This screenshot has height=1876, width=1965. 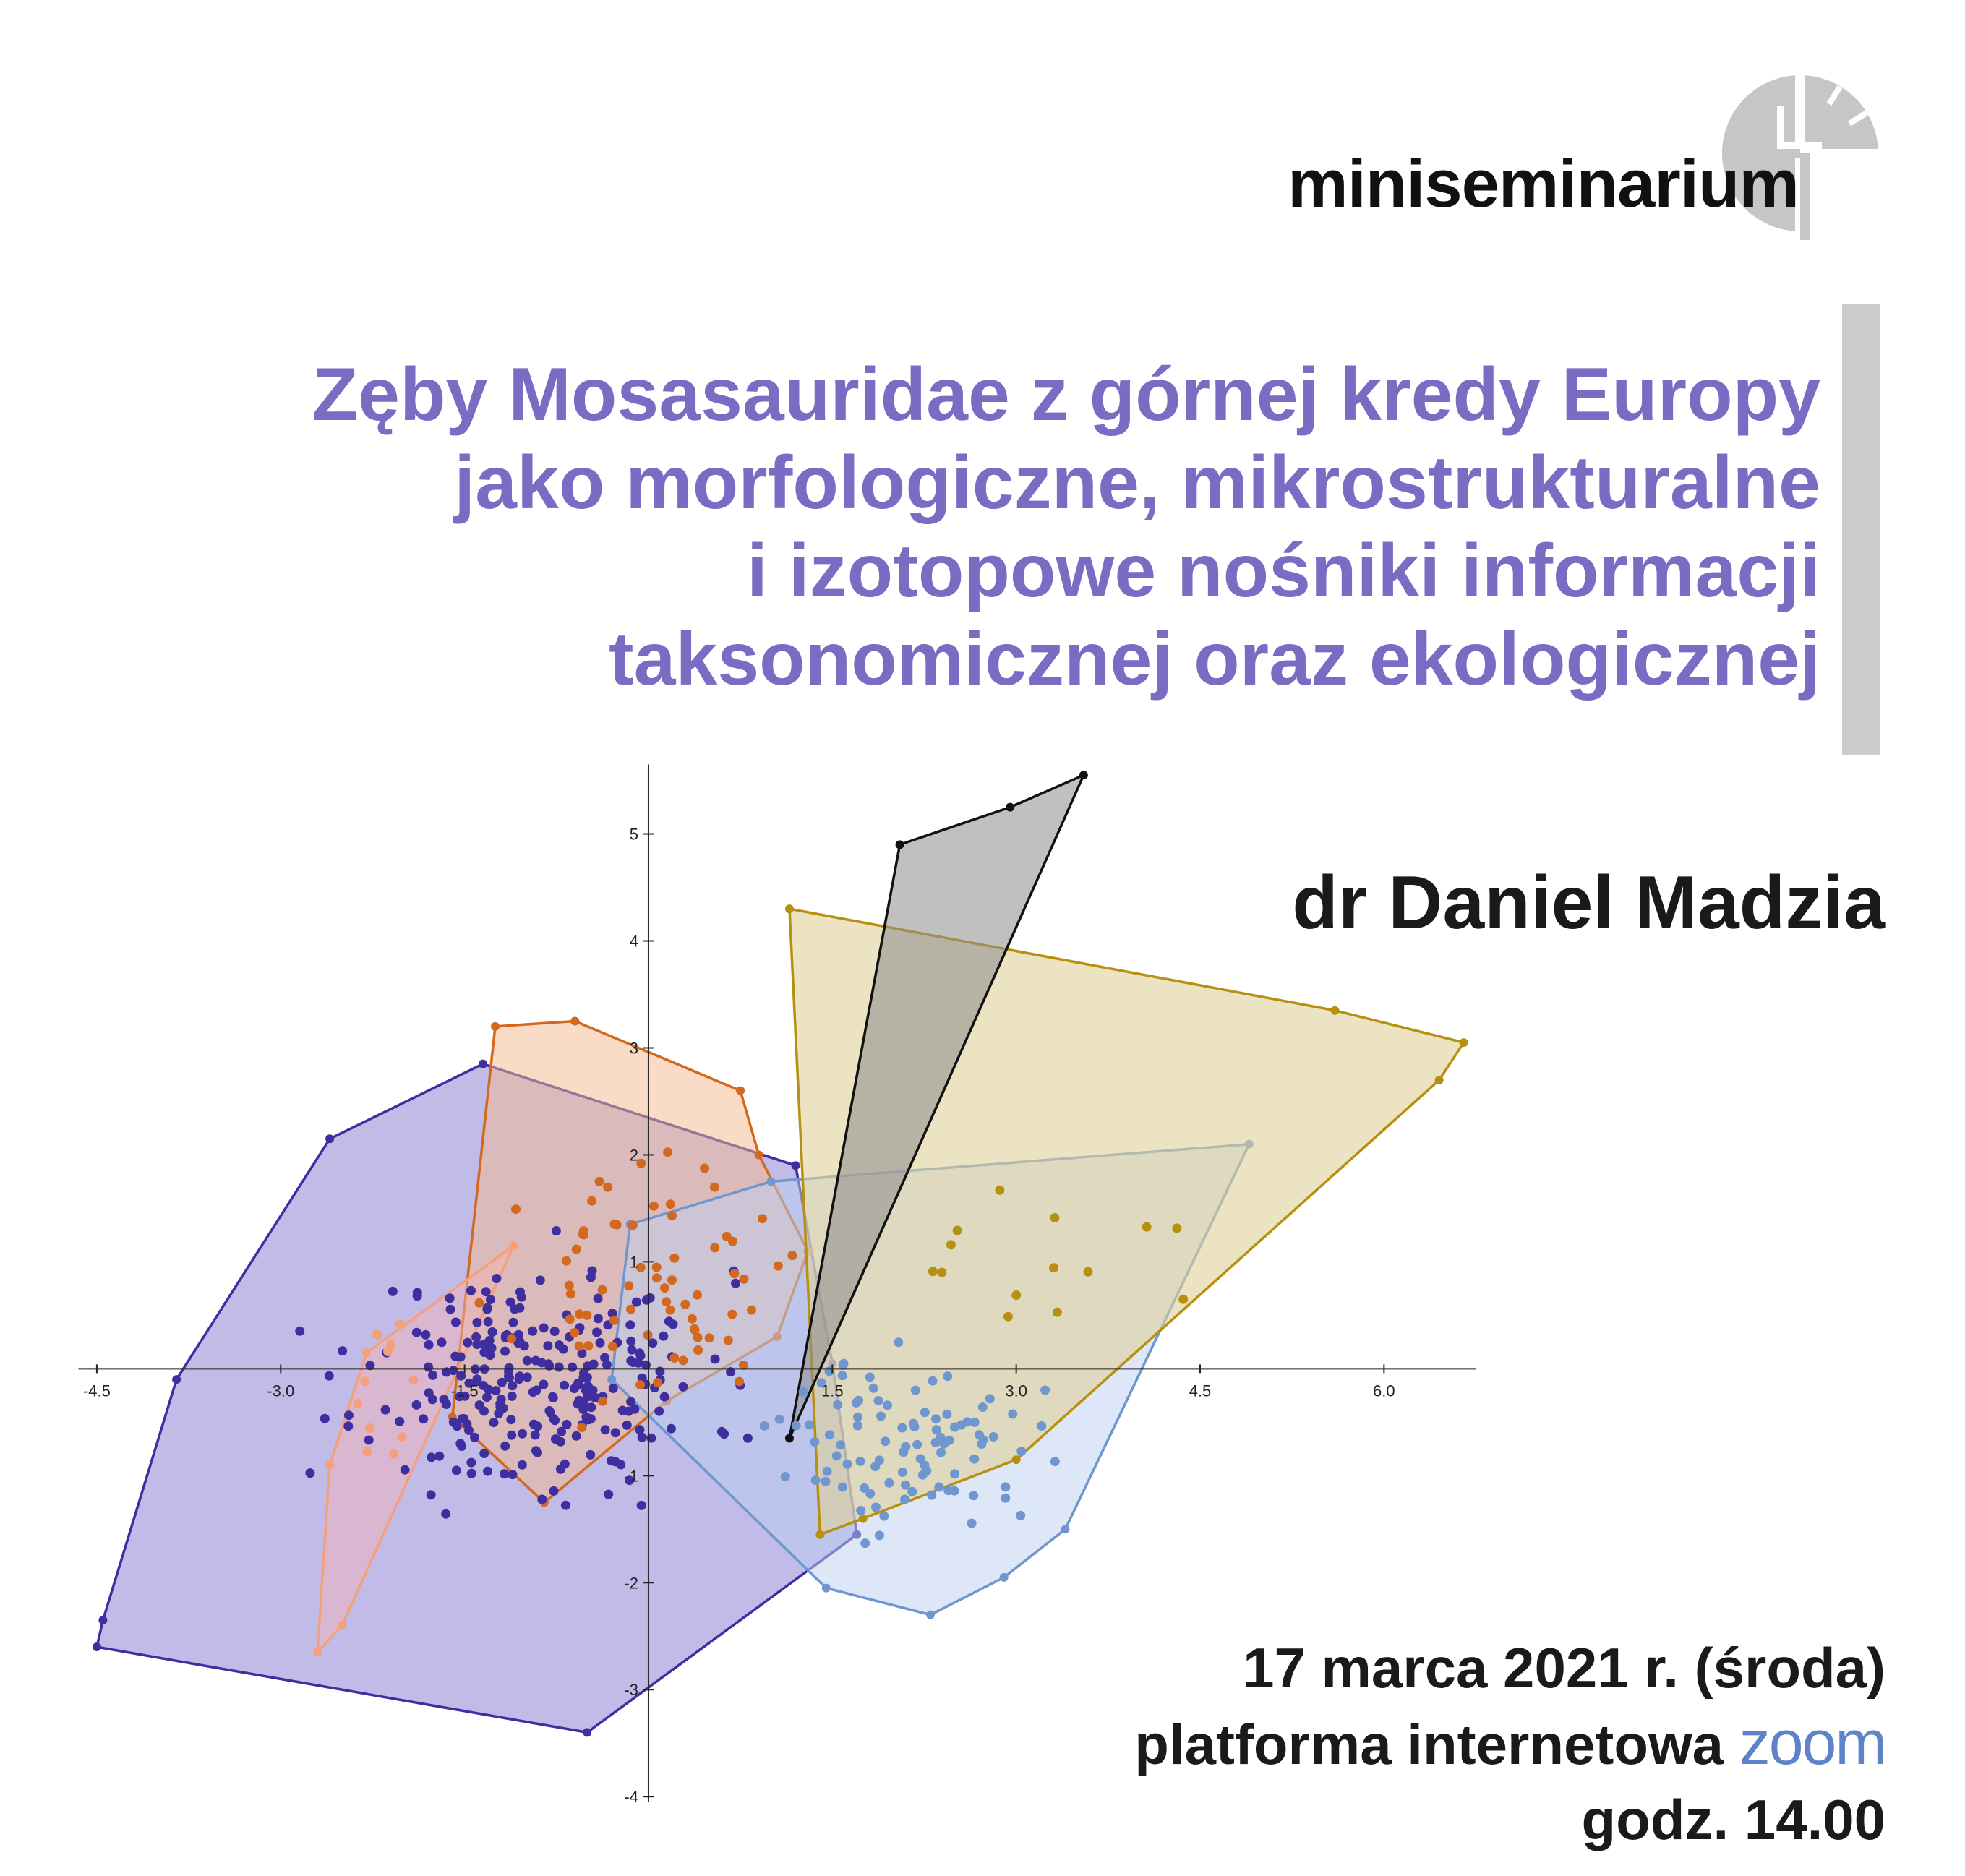 I want to click on y-tick-label: 5, so click(x=634, y=835).